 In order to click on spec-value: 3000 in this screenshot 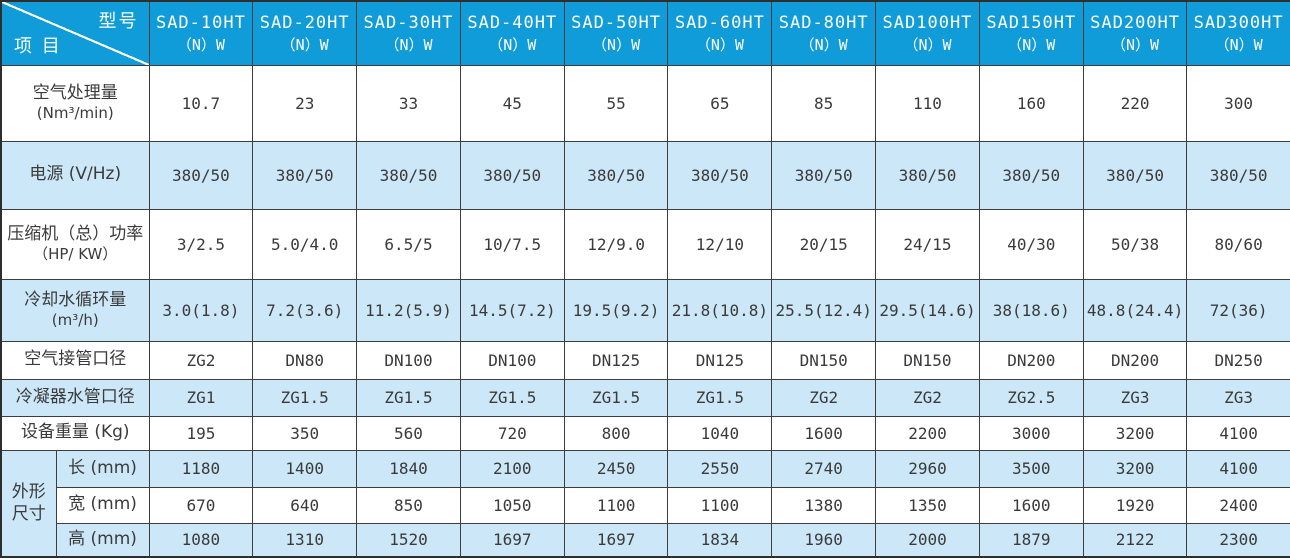, I will do `click(1031, 433)`.